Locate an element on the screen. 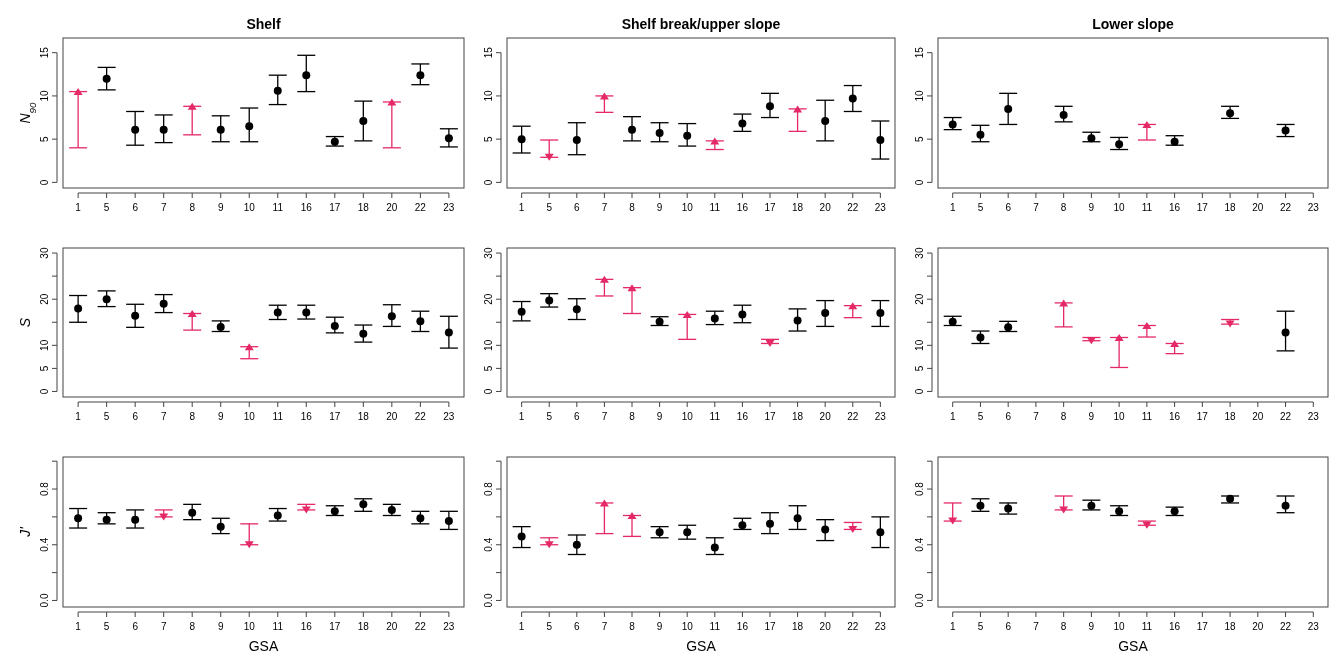  y-tick-label: 10 is located at coordinates (488, 345).